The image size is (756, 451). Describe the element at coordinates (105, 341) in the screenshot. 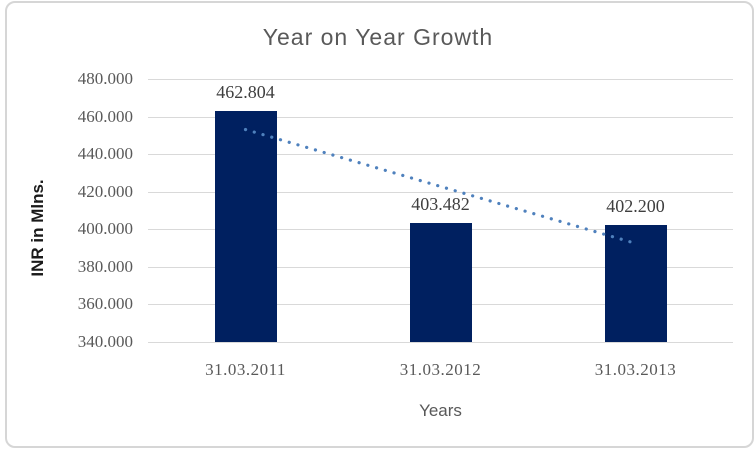

I see `y-tick-label: 340.000` at that location.